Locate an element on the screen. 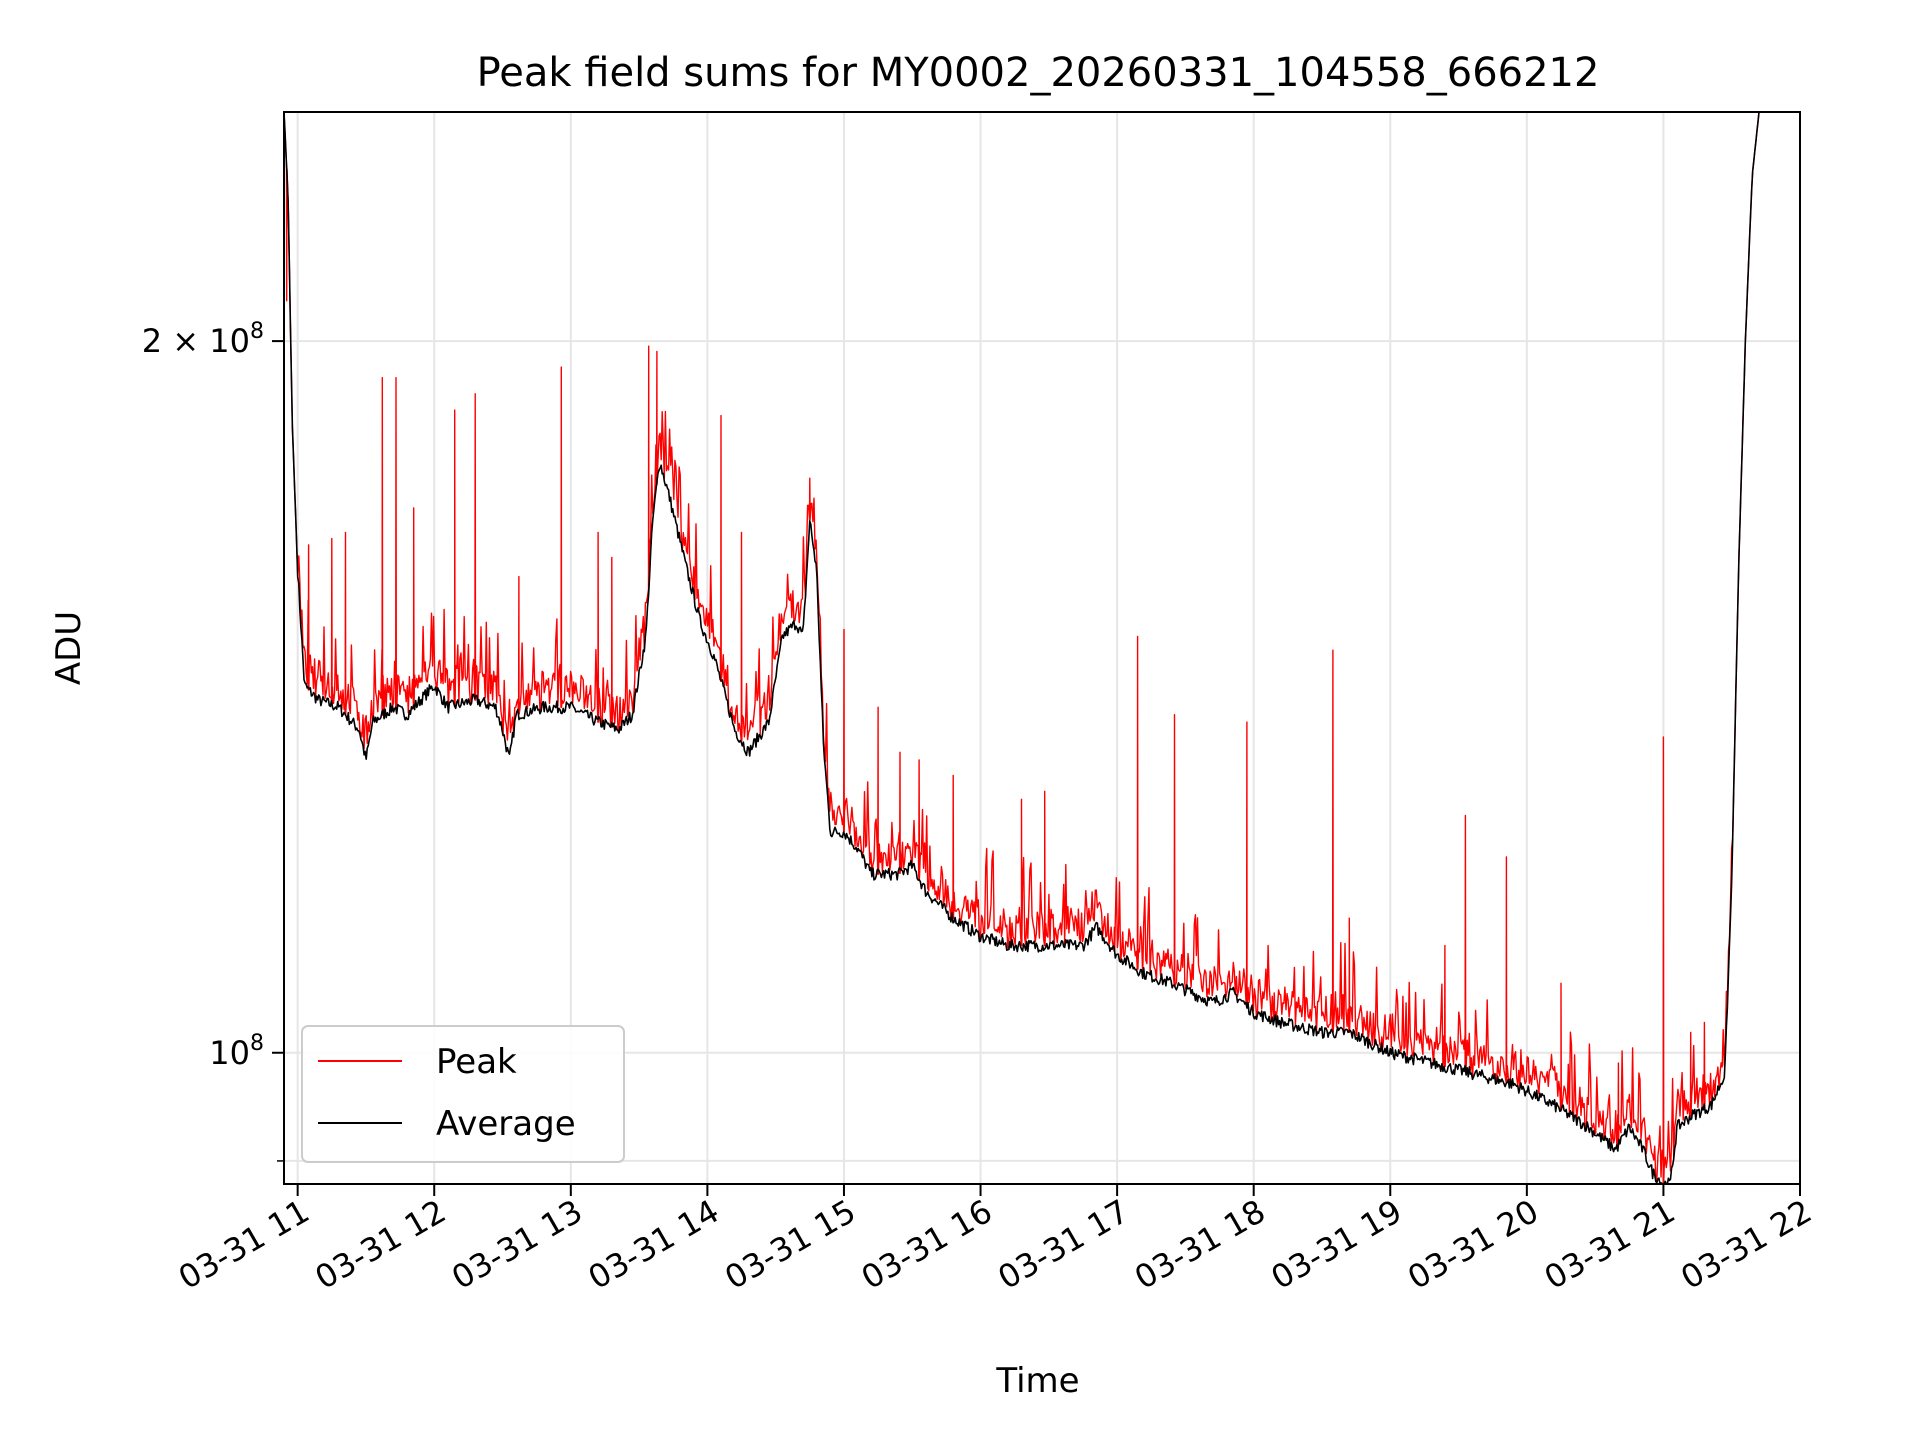  legend-peak-label: Peak is located at coordinates (476, 1062).